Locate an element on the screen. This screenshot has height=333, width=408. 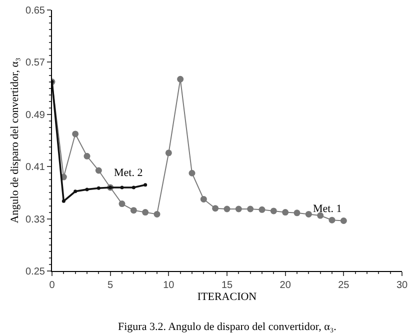
x-tick-label: 30 is located at coordinates (402, 285).